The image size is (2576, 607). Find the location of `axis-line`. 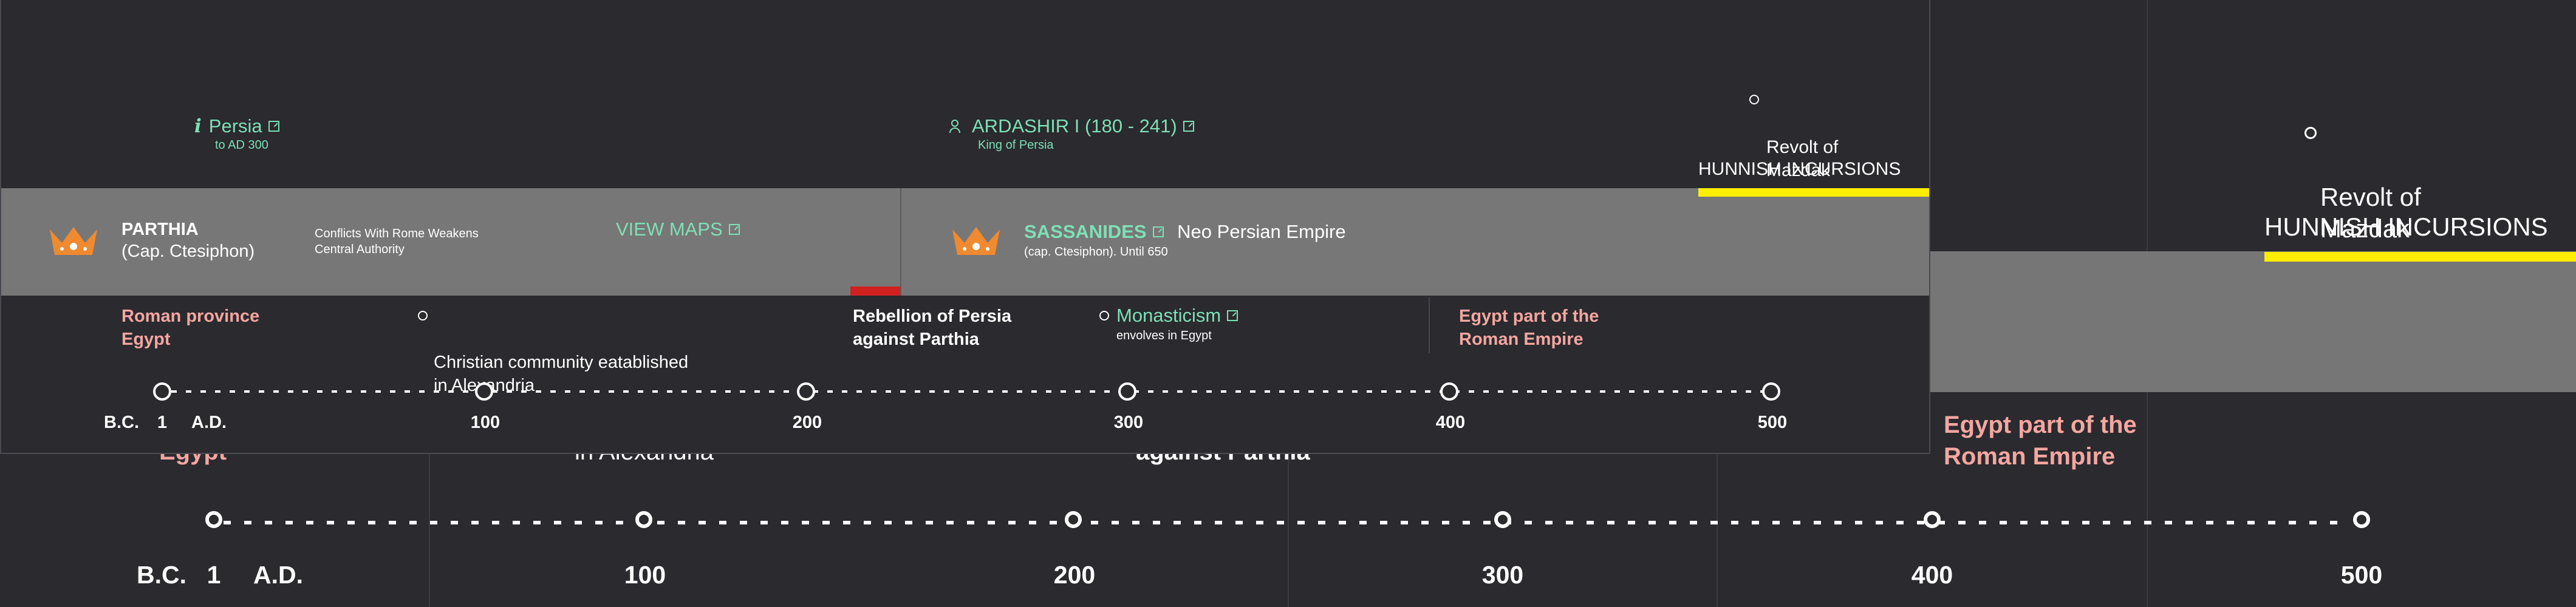

axis-line is located at coordinates (973, 391).